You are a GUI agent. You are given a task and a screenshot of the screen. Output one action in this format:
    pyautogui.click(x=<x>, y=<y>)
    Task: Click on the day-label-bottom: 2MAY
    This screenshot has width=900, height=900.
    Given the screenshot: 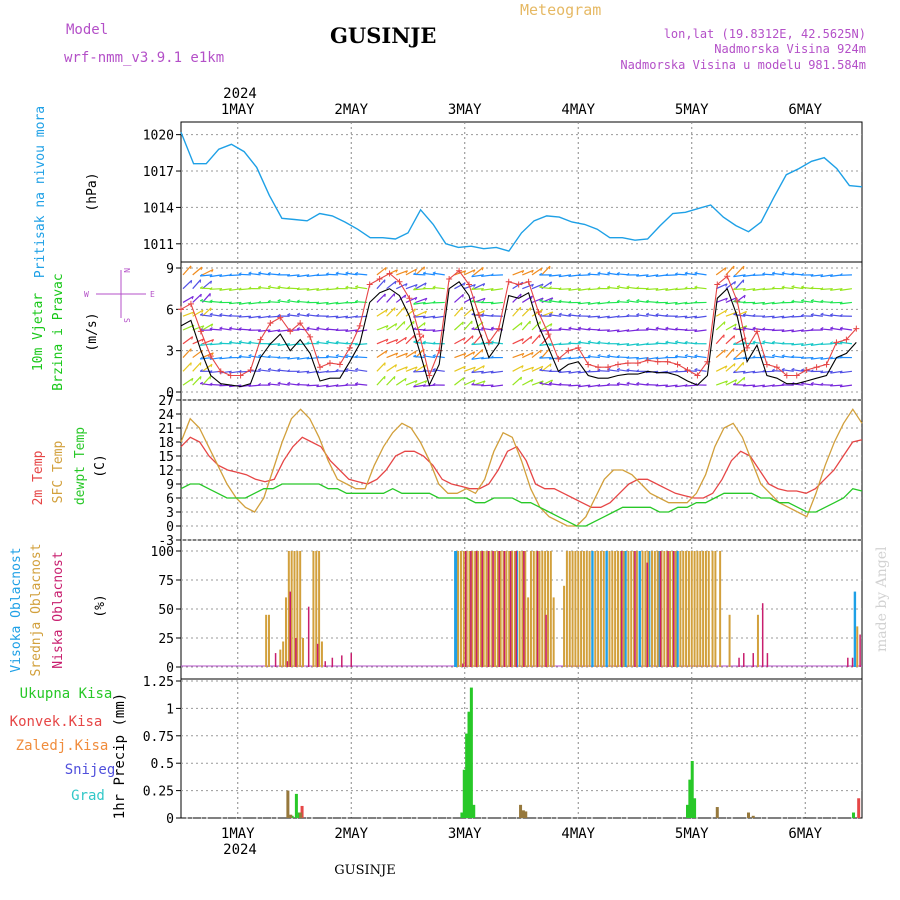 What is the action you would take?
    pyautogui.click(x=351, y=834)
    